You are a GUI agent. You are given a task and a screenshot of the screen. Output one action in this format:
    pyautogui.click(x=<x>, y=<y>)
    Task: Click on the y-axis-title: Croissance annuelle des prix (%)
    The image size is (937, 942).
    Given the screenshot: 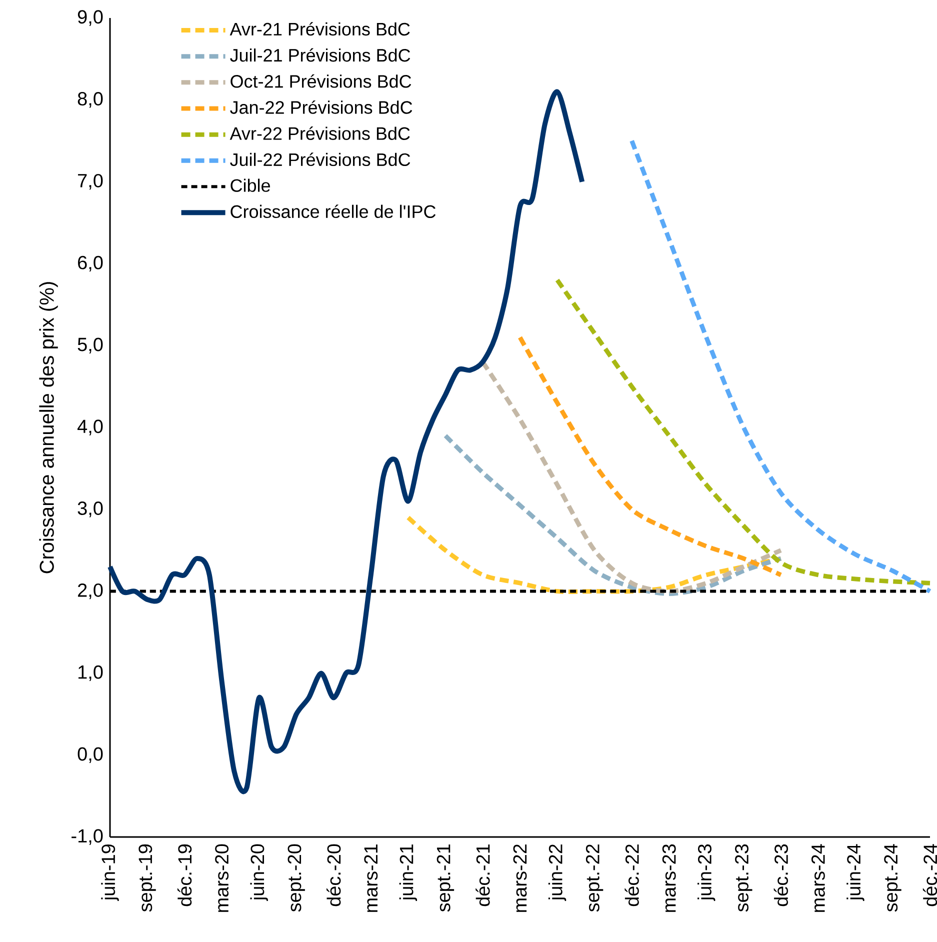 What is the action you would take?
    pyautogui.click(x=48, y=428)
    